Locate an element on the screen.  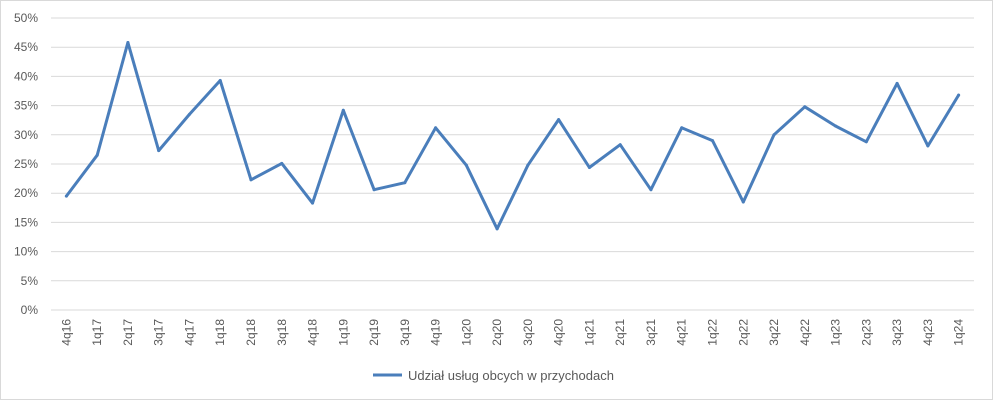
x-tick-label: 4q17 is located at coordinates (189, 332).